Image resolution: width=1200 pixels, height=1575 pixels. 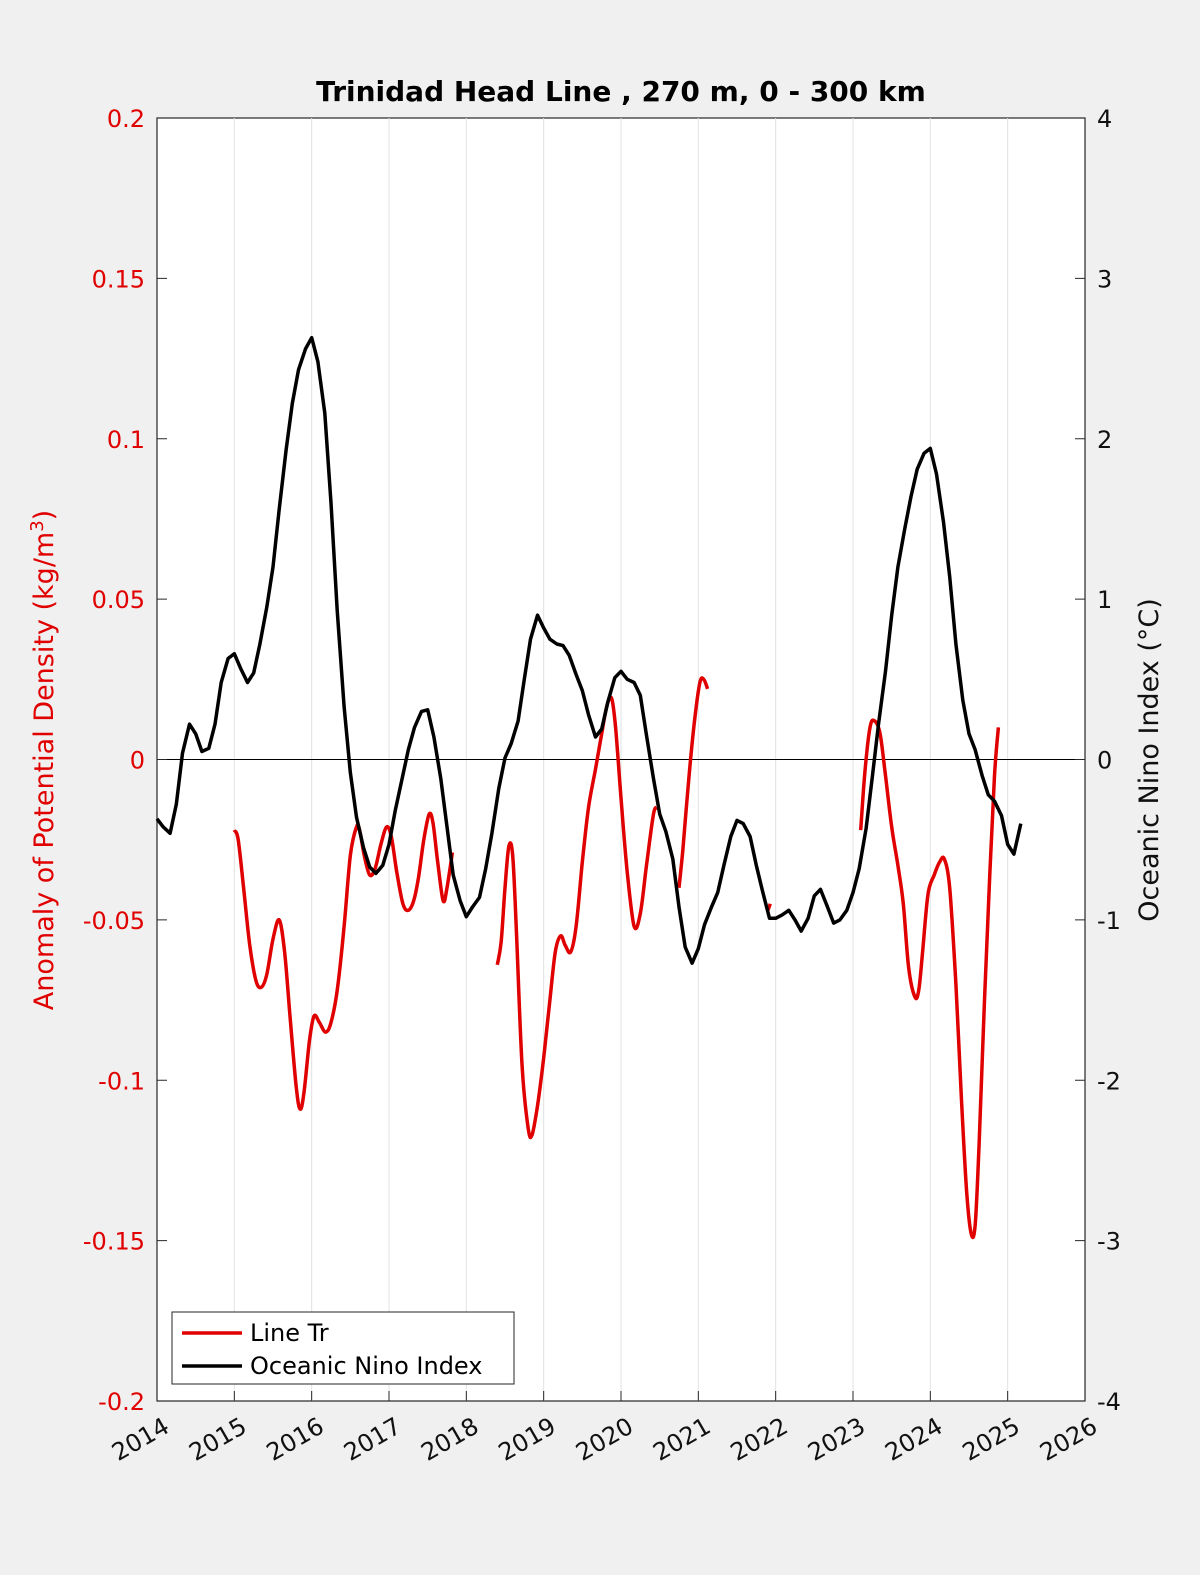 What do you see at coordinates (121, 1402) in the screenshot?
I see `left-tick-label: -0.2` at bounding box center [121, 1402].